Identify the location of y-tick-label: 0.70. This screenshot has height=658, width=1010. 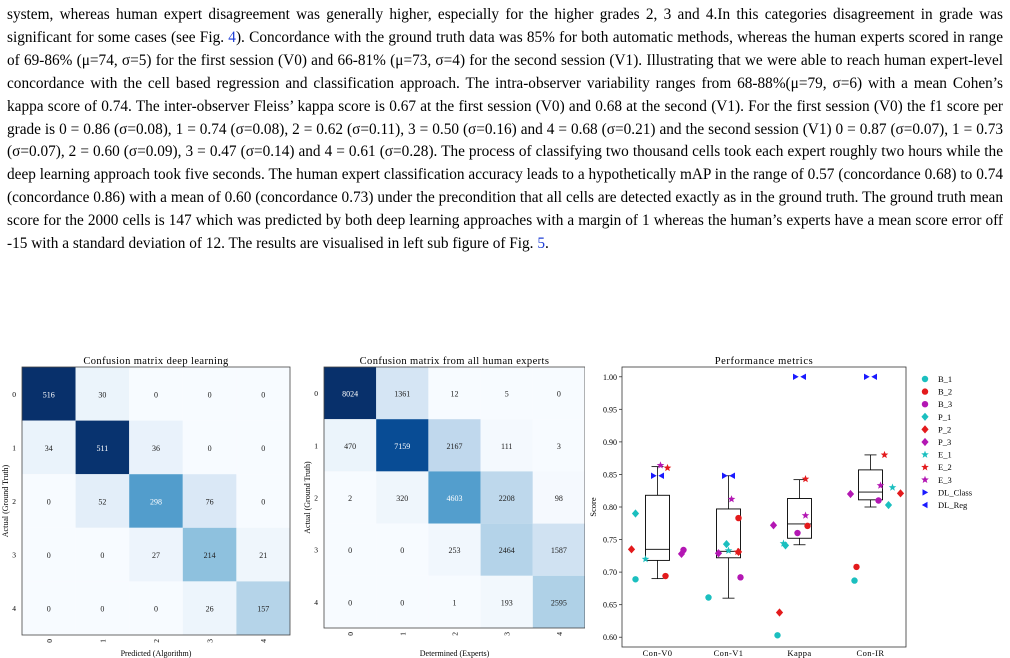
(610, 572).